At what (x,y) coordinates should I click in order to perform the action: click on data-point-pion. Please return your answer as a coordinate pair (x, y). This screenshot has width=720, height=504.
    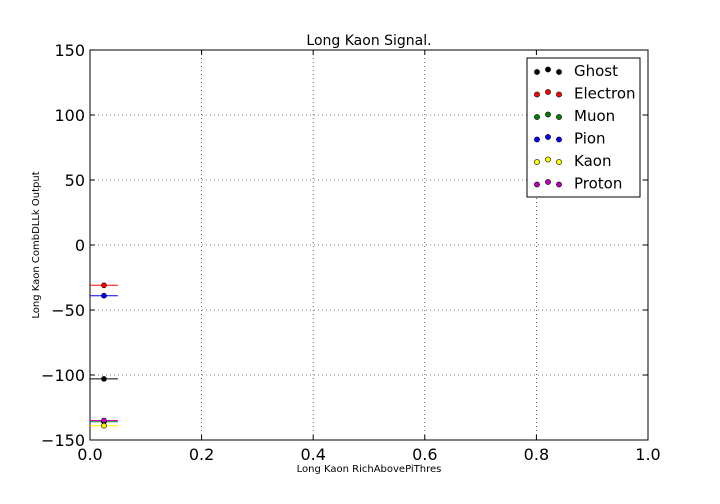
    Looking at the image, I should click on (104, 295).